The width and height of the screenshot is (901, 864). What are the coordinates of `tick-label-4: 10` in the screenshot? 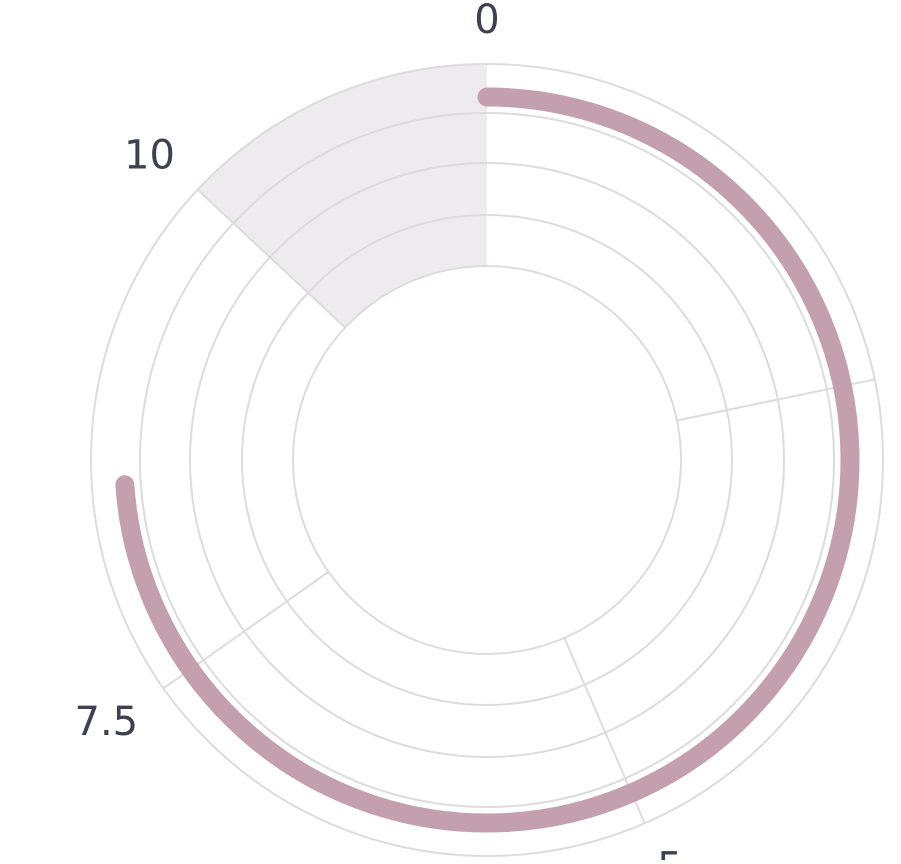 It's located at (149, 156).